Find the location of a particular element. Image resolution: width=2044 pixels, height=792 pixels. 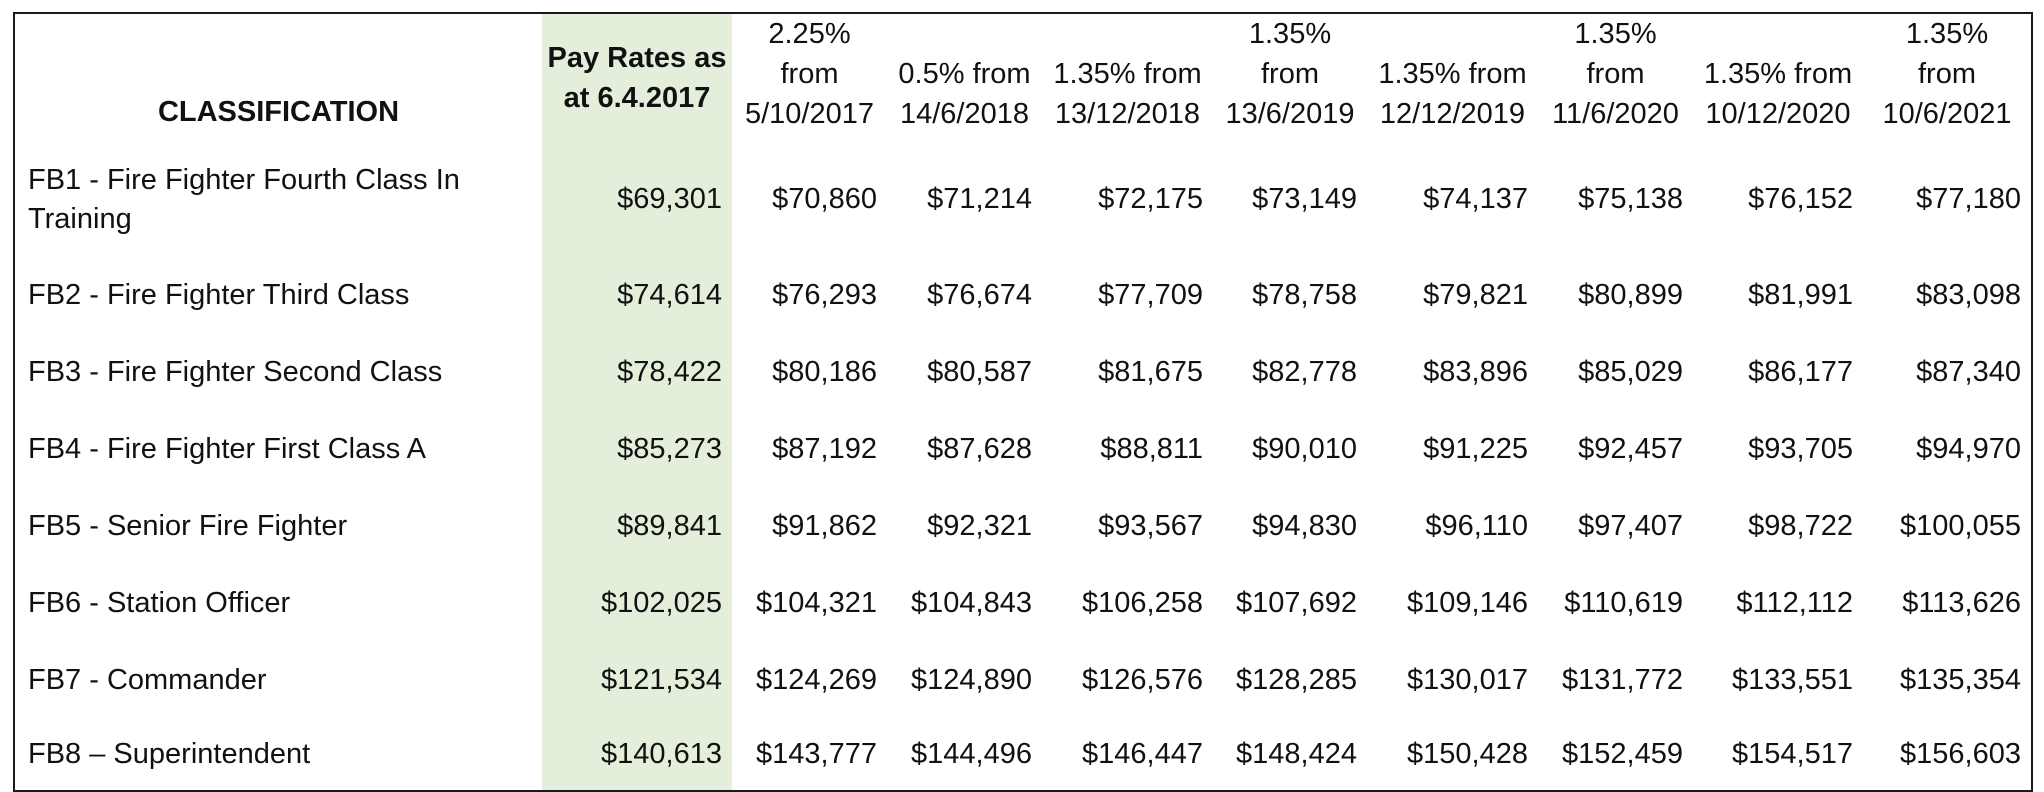

pay-rate-cell: $83,098 is located at coordinates (1968, 295).